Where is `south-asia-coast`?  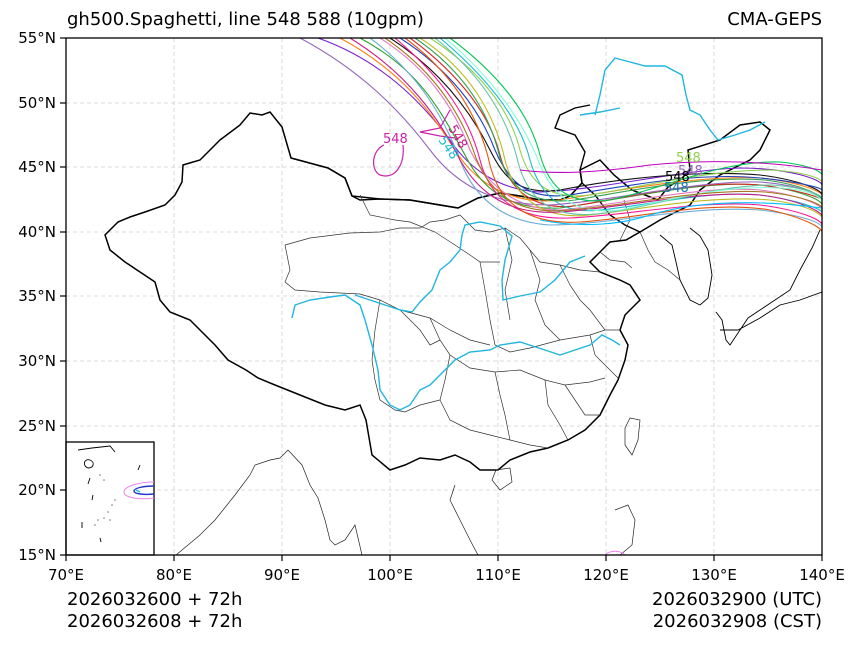 south-asia-coast is located at coordinates (408, 486).